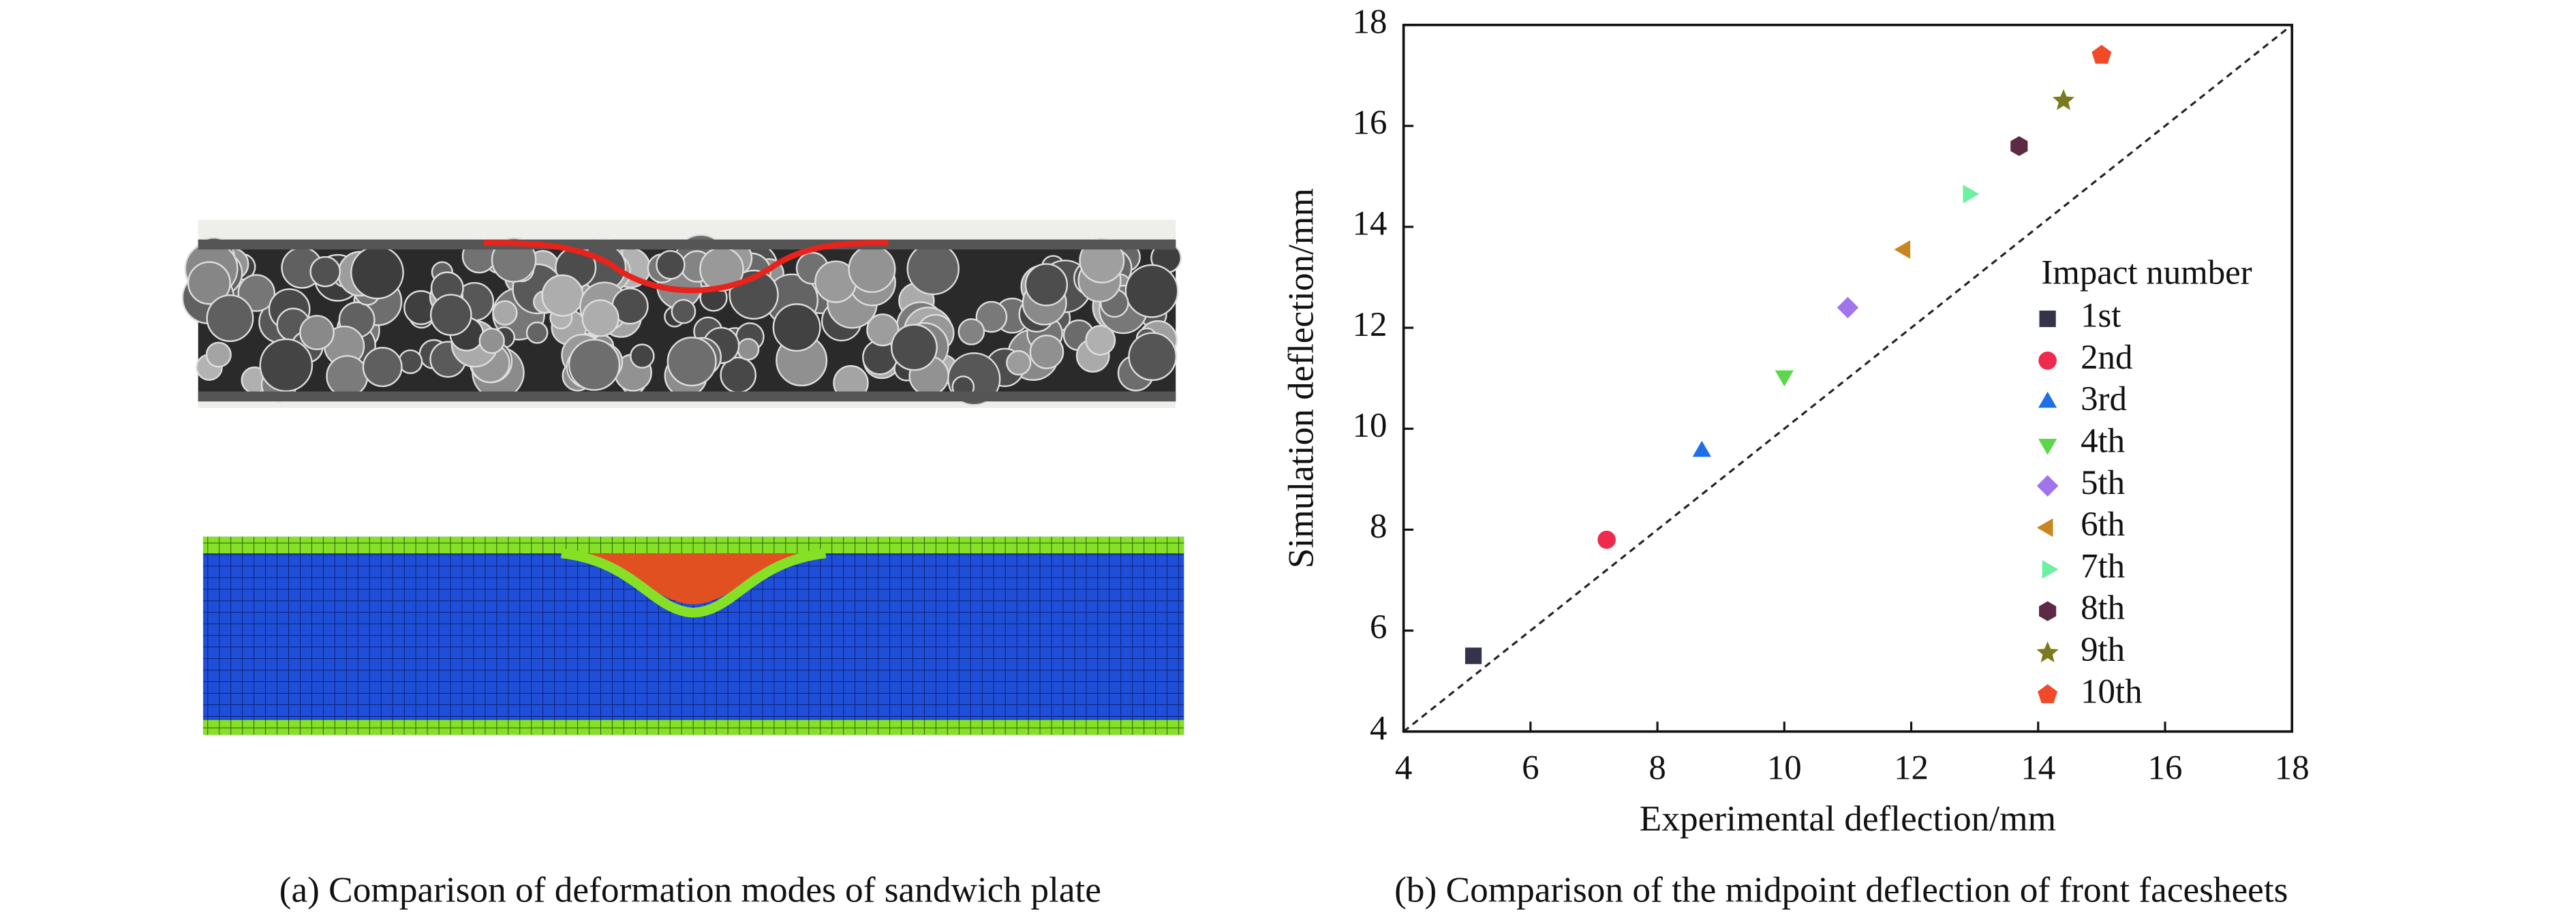 The height and width of the screenshot is (915, 2576). Describe the element at coordinates (1301, 378) in the screenshot. I see `y-axis-label: Simulation deflection/mm` at that location.